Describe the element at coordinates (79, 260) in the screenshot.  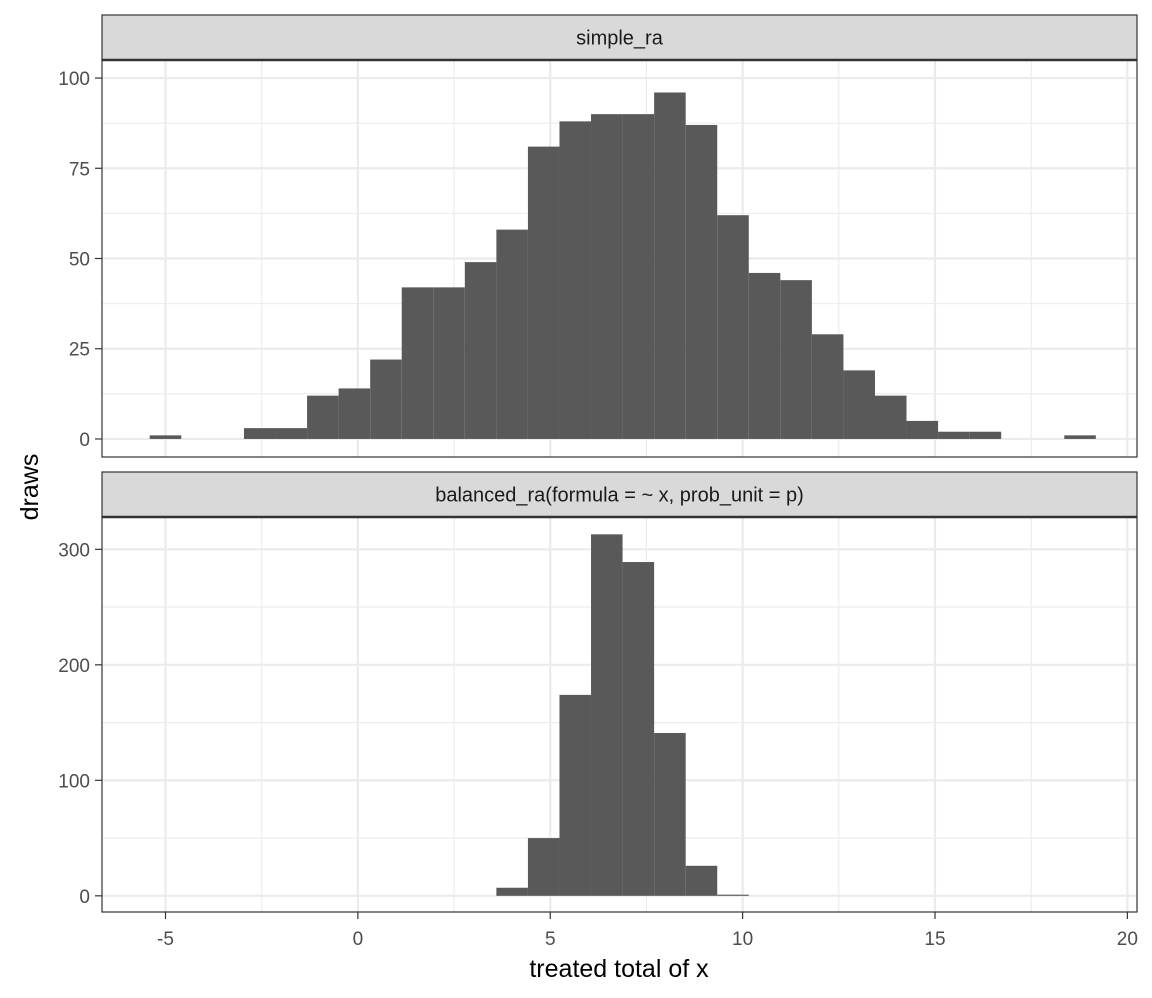
I see `y-tick-label: 50` at that location.